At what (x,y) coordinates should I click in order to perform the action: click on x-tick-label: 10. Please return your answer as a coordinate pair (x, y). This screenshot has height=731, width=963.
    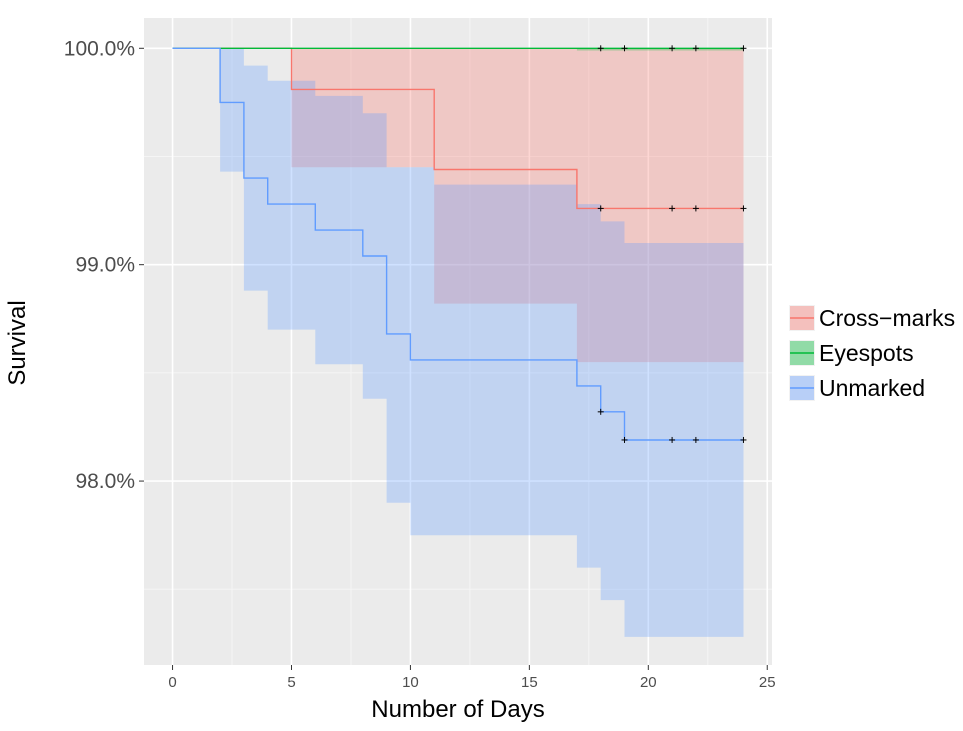
    Looking at the image, I should click on (410, 682).